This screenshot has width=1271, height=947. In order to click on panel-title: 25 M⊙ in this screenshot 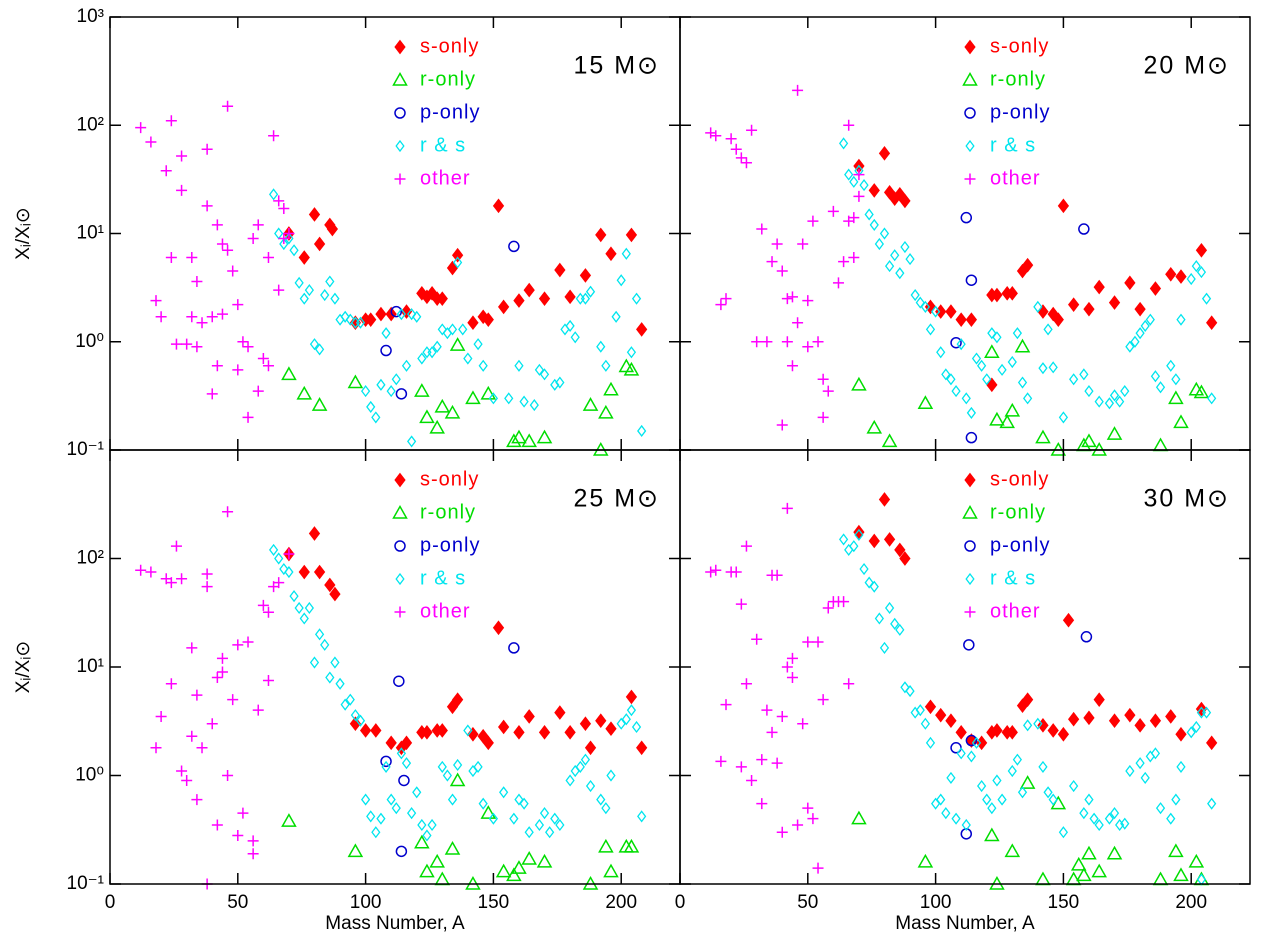, I will do `click(616, 499)`.